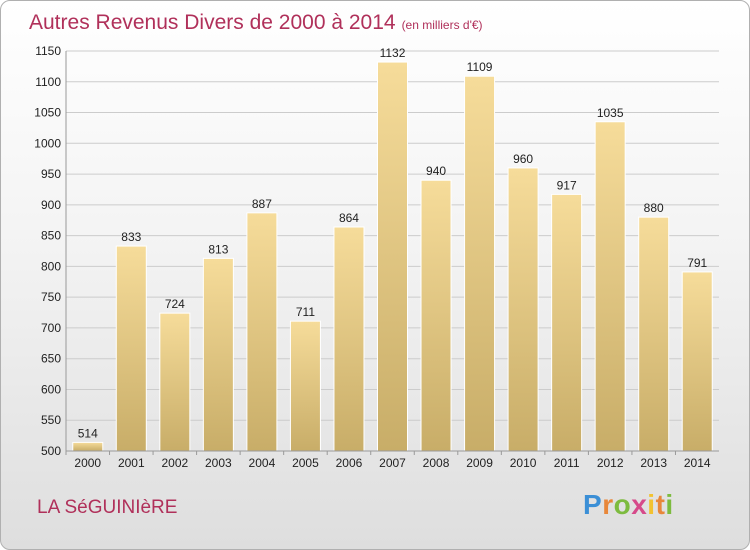 This screenshot has height=550, width=750. Describe the element at coordinates (218, 249) in the screenshot. I see `bar-value-label: 813` at that location.